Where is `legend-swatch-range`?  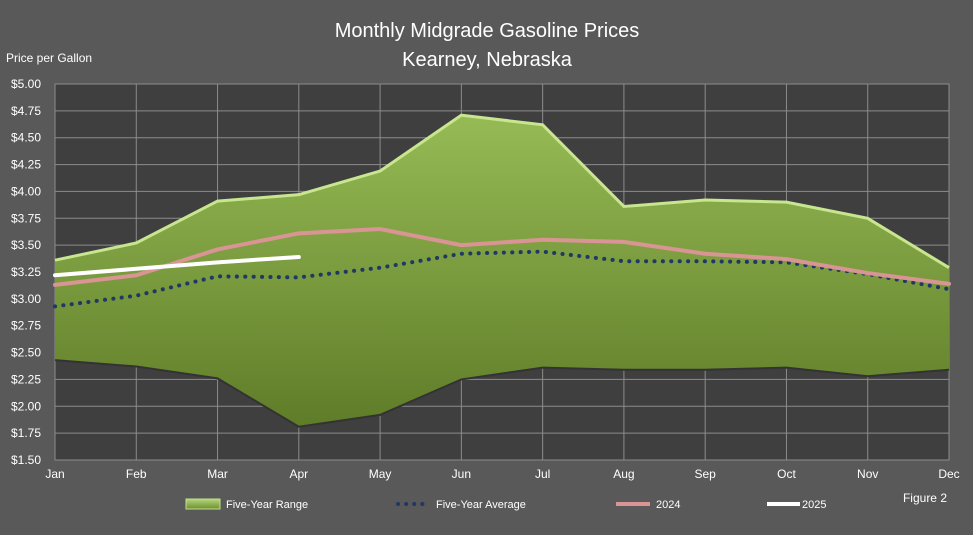
legend-swatch-range is located at coordinates (203, 504).